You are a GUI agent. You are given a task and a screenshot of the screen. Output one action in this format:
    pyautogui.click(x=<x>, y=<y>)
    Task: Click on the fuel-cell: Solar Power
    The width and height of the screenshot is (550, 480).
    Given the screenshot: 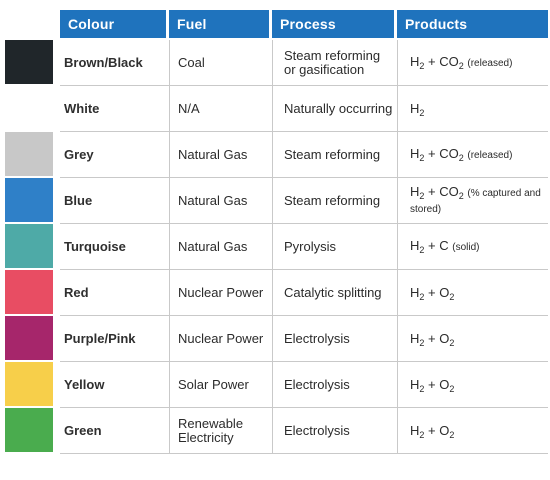 What is the action you would take?
    pyautogui.click(x=213, y=384)
    